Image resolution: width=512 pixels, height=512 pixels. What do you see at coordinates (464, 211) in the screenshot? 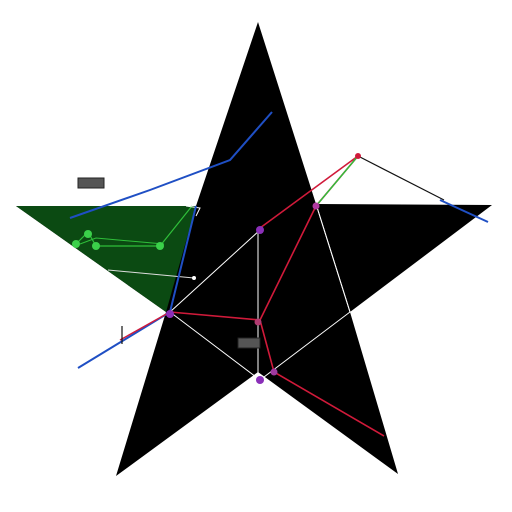
I see `blue-line-right` at bounding box center [464, 211].